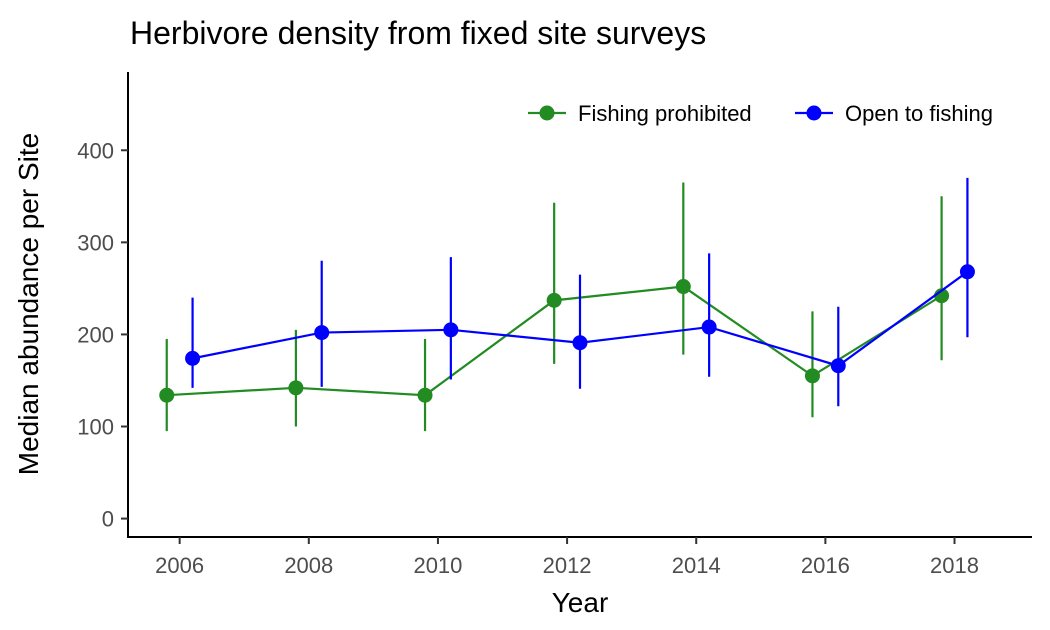 This screenshot has width=1050, height=630. I want to click on legend-item-fishing-prohibited: Fishing prohibited, so click(640, 113).